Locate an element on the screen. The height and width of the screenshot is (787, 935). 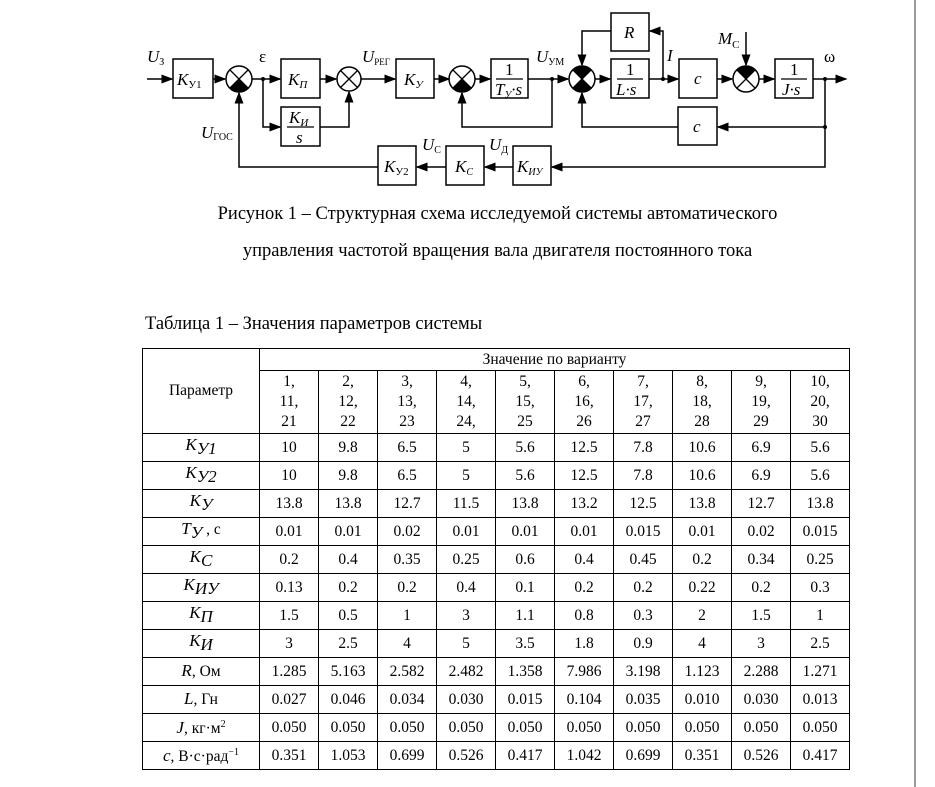
variant-number: 7, is located at coordinates (643, 381).